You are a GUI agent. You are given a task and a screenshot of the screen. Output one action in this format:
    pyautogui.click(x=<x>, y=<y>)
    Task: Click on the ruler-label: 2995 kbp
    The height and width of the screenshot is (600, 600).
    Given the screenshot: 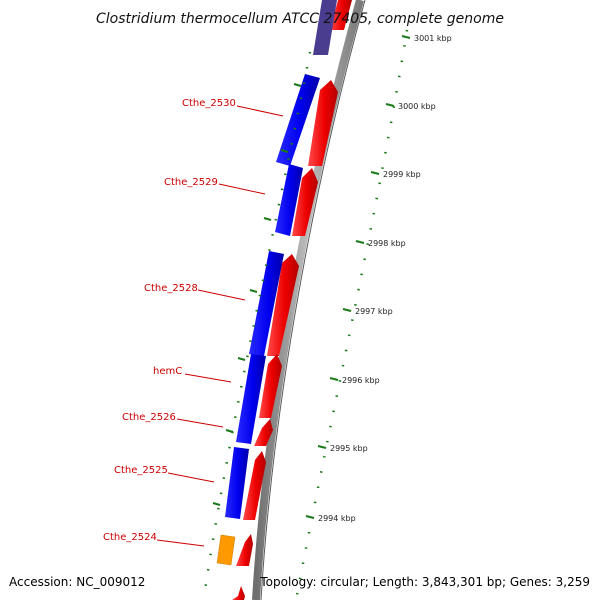 What is the action you would take?
    pyautogui.click(x=349, y=448)
    